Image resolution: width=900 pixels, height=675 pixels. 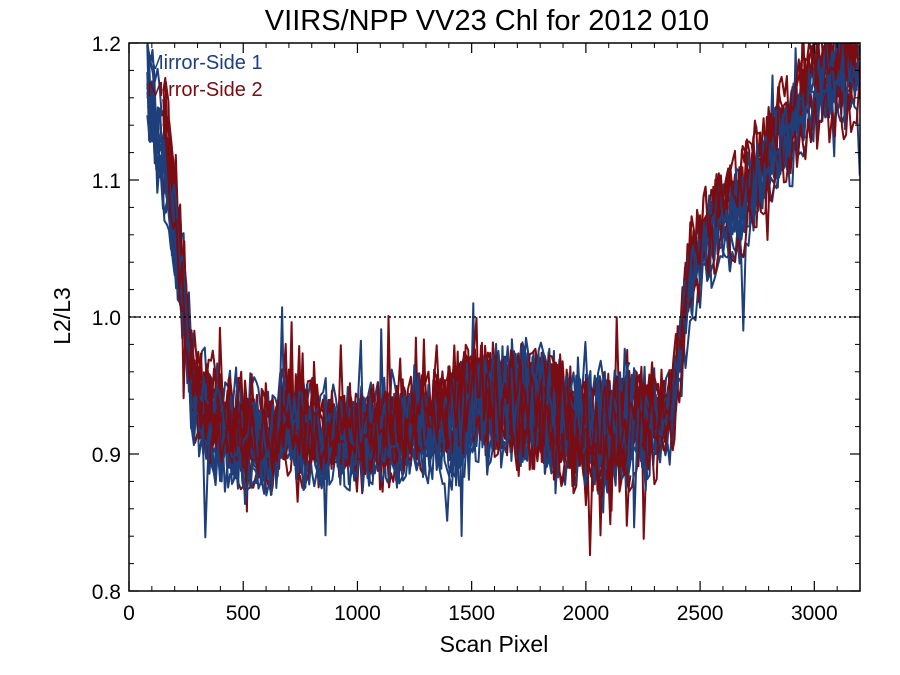 What do you see at coordinates (106, 455) in the screenshot?
I see `y-tick-label: 0.9` at bounding box center [106, 455].